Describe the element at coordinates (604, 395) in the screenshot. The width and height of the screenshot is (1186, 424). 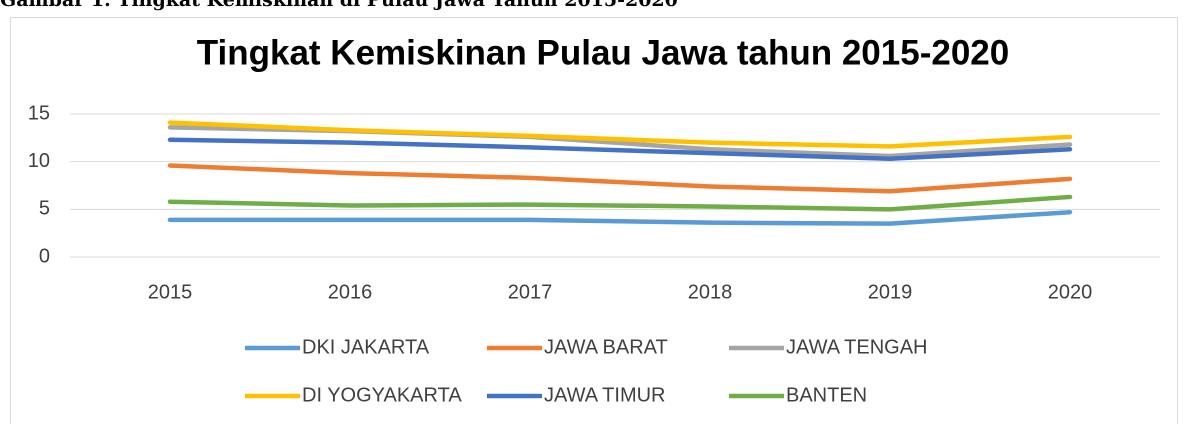
I see `legend-label: JAWA TIMUR` at that location.